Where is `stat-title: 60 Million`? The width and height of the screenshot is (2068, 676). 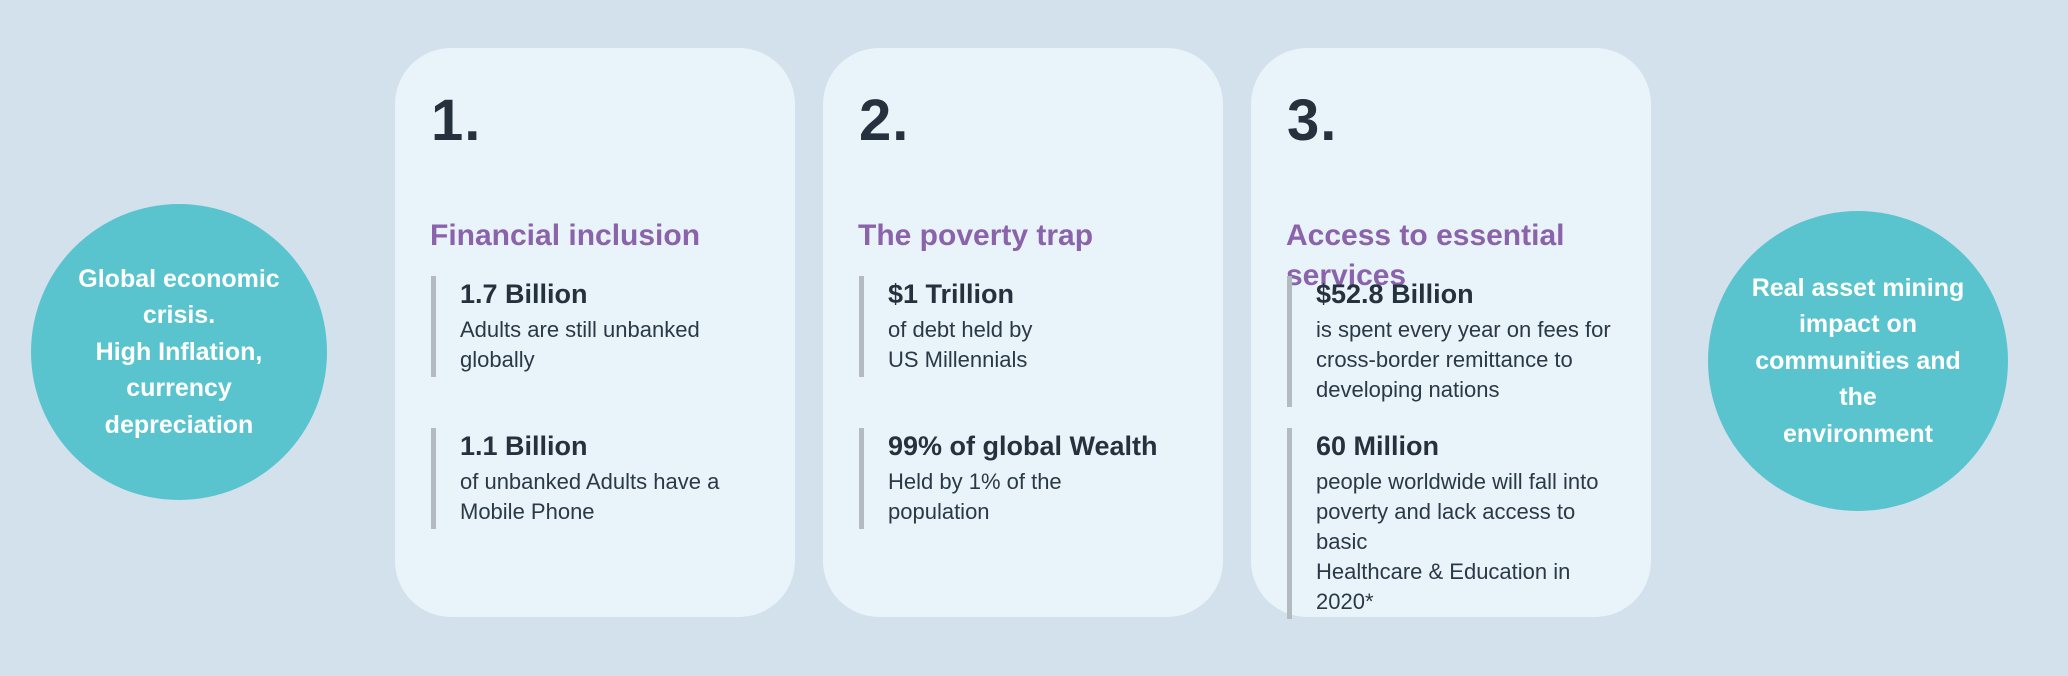
stat-title: 60 Million is located at coordinates (1378, 446).